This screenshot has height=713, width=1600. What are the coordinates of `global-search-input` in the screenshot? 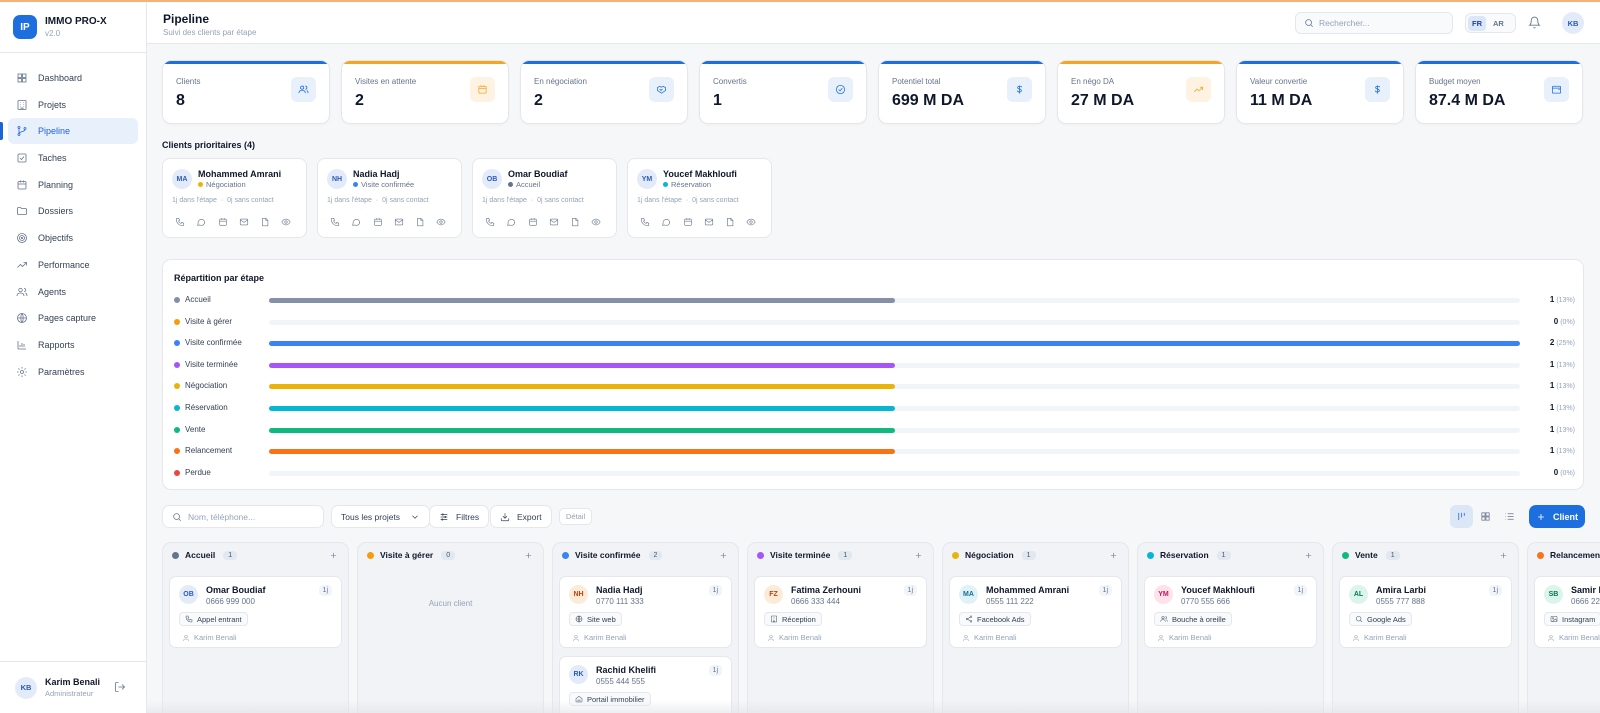 It's located at (1384, 23).